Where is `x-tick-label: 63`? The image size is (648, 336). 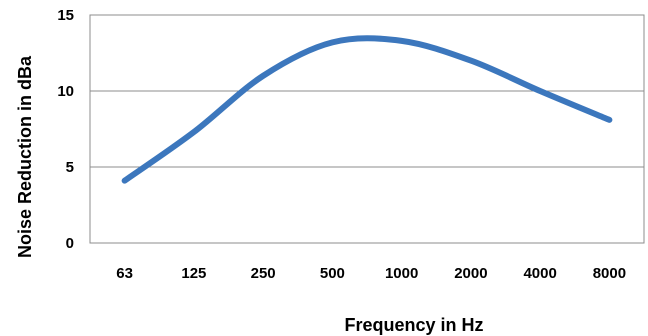 x-tick-label: 63 is located at coordinates (124, 273).